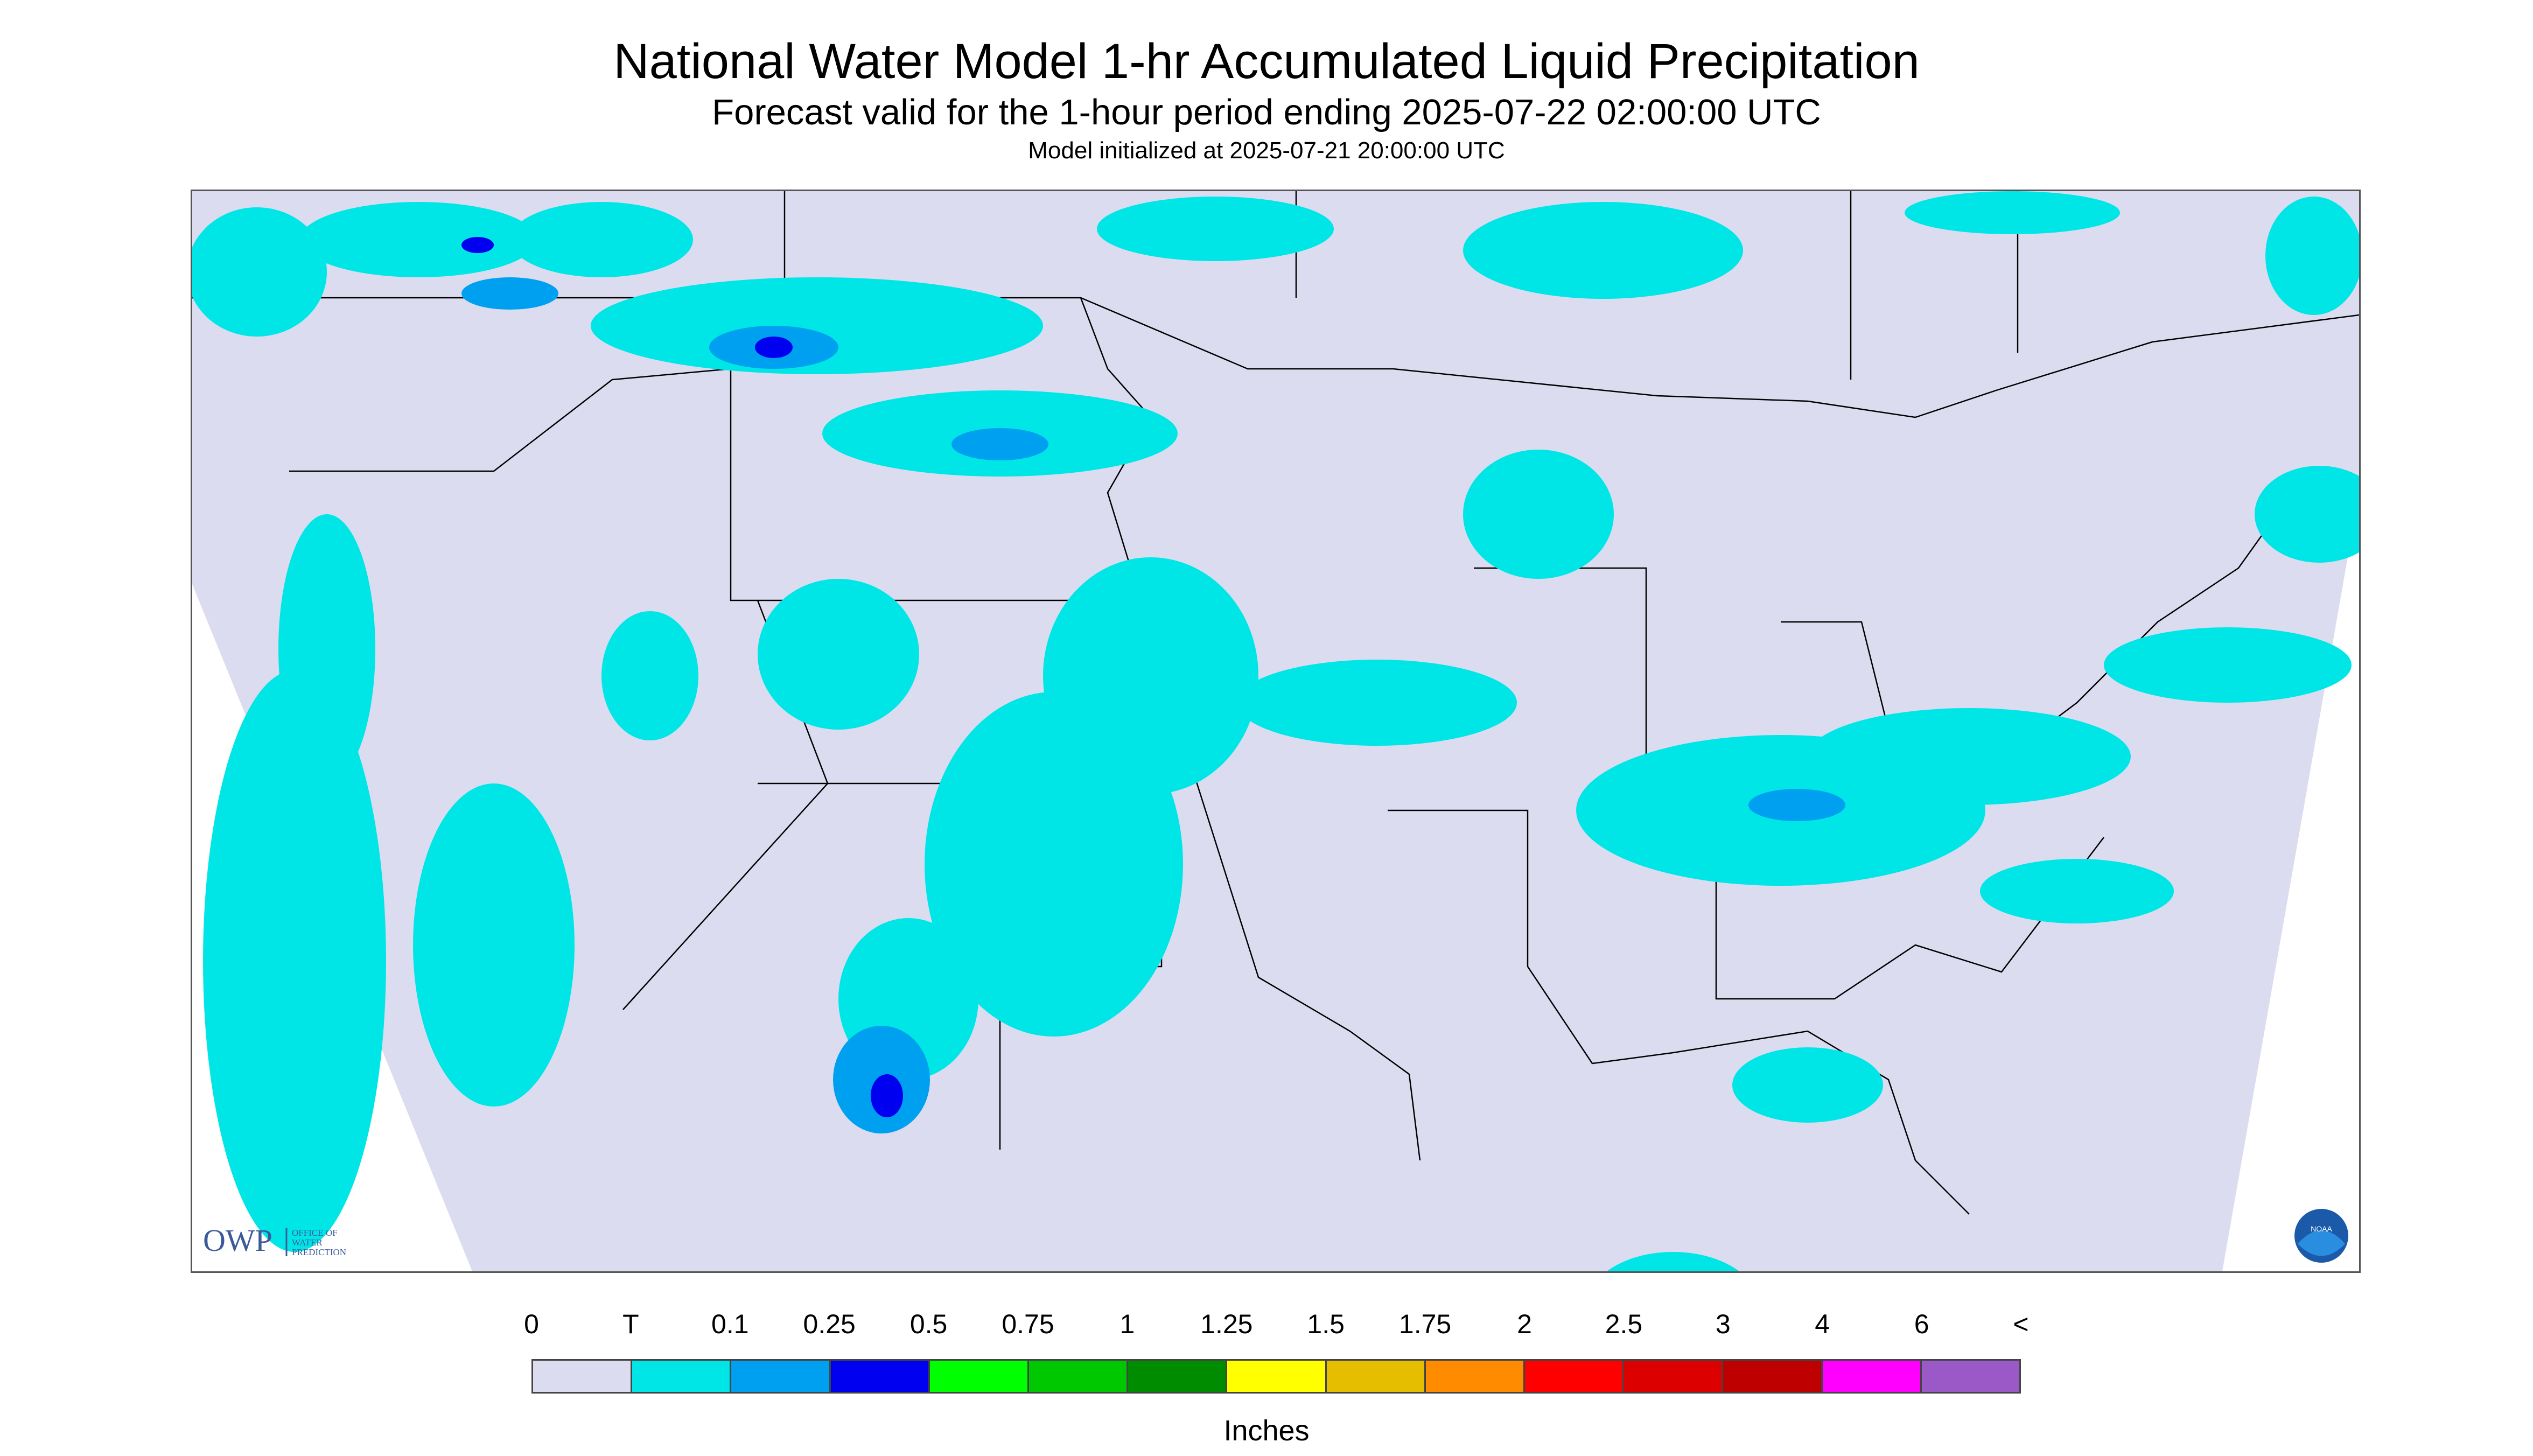  Describe the element at coordinates (1127, 1324) in the screenshot. I see `legend-tick-label: 1` at that location.